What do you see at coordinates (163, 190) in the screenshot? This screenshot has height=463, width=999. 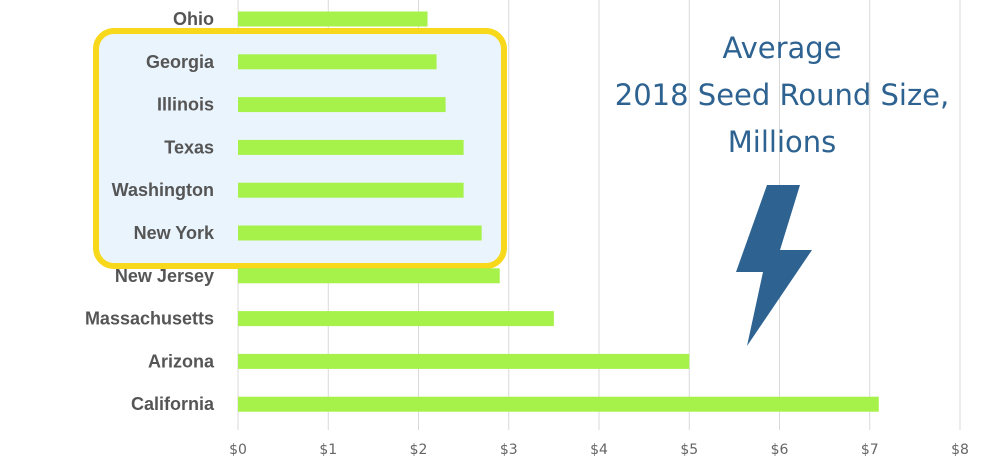 I see `category-label: Washington` at bounding box center [163, 190].